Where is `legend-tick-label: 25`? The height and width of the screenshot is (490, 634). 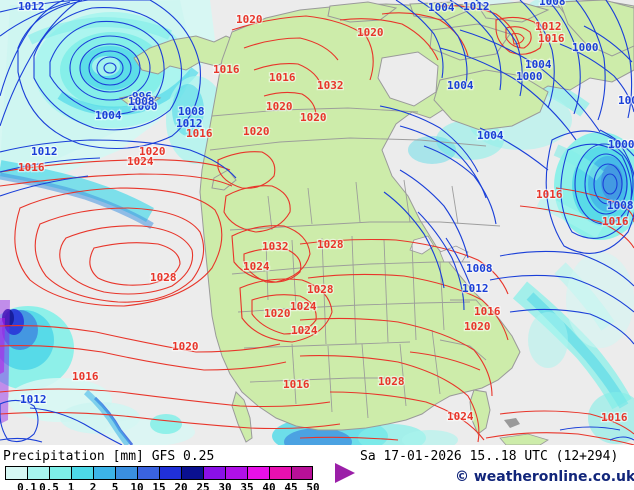
legend-tick-label: 25 is located at coordinates (203, 485).